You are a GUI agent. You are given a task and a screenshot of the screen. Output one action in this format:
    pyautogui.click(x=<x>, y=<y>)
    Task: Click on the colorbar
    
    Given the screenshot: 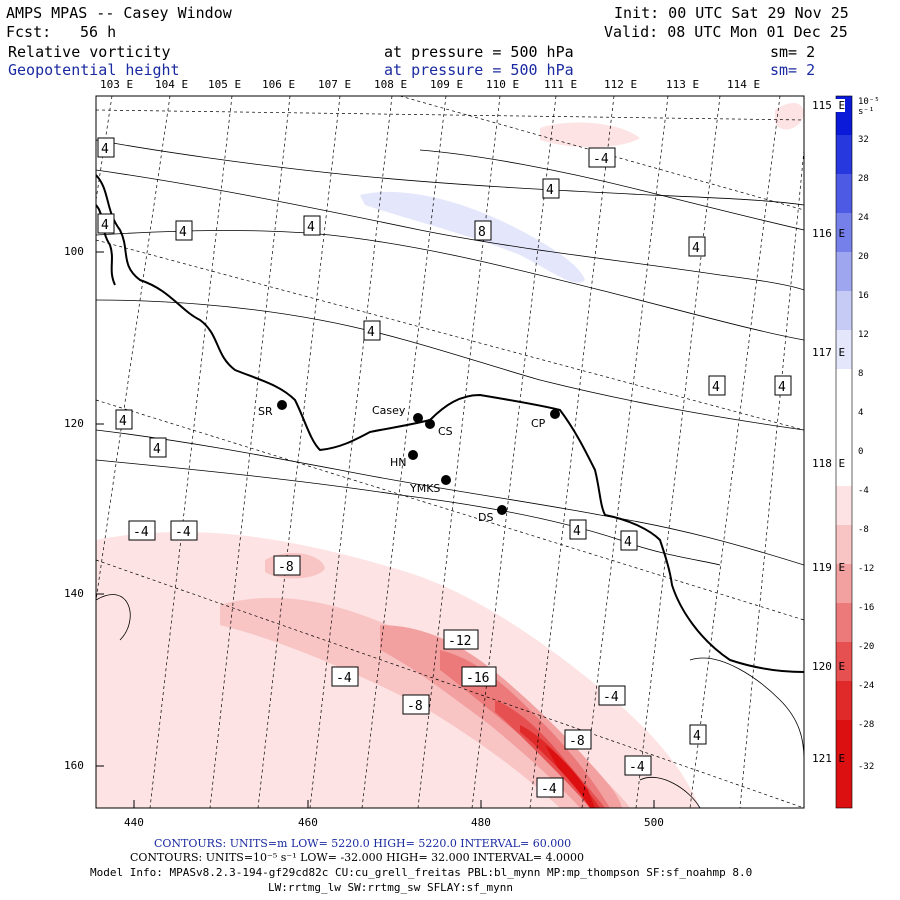 What is the action you would take?
    pyautogui.click(x=844, y=452)
    